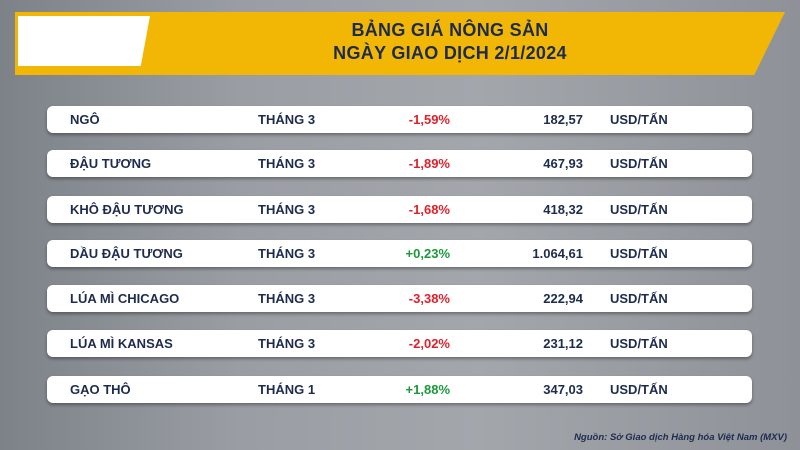 This screenshot has height=450, width=800. What do you see at coordinates (121, 343) in the screenshot?
I see `commodity-name: LÚA MÌ KANSAS` at bounding box center [121, 343].